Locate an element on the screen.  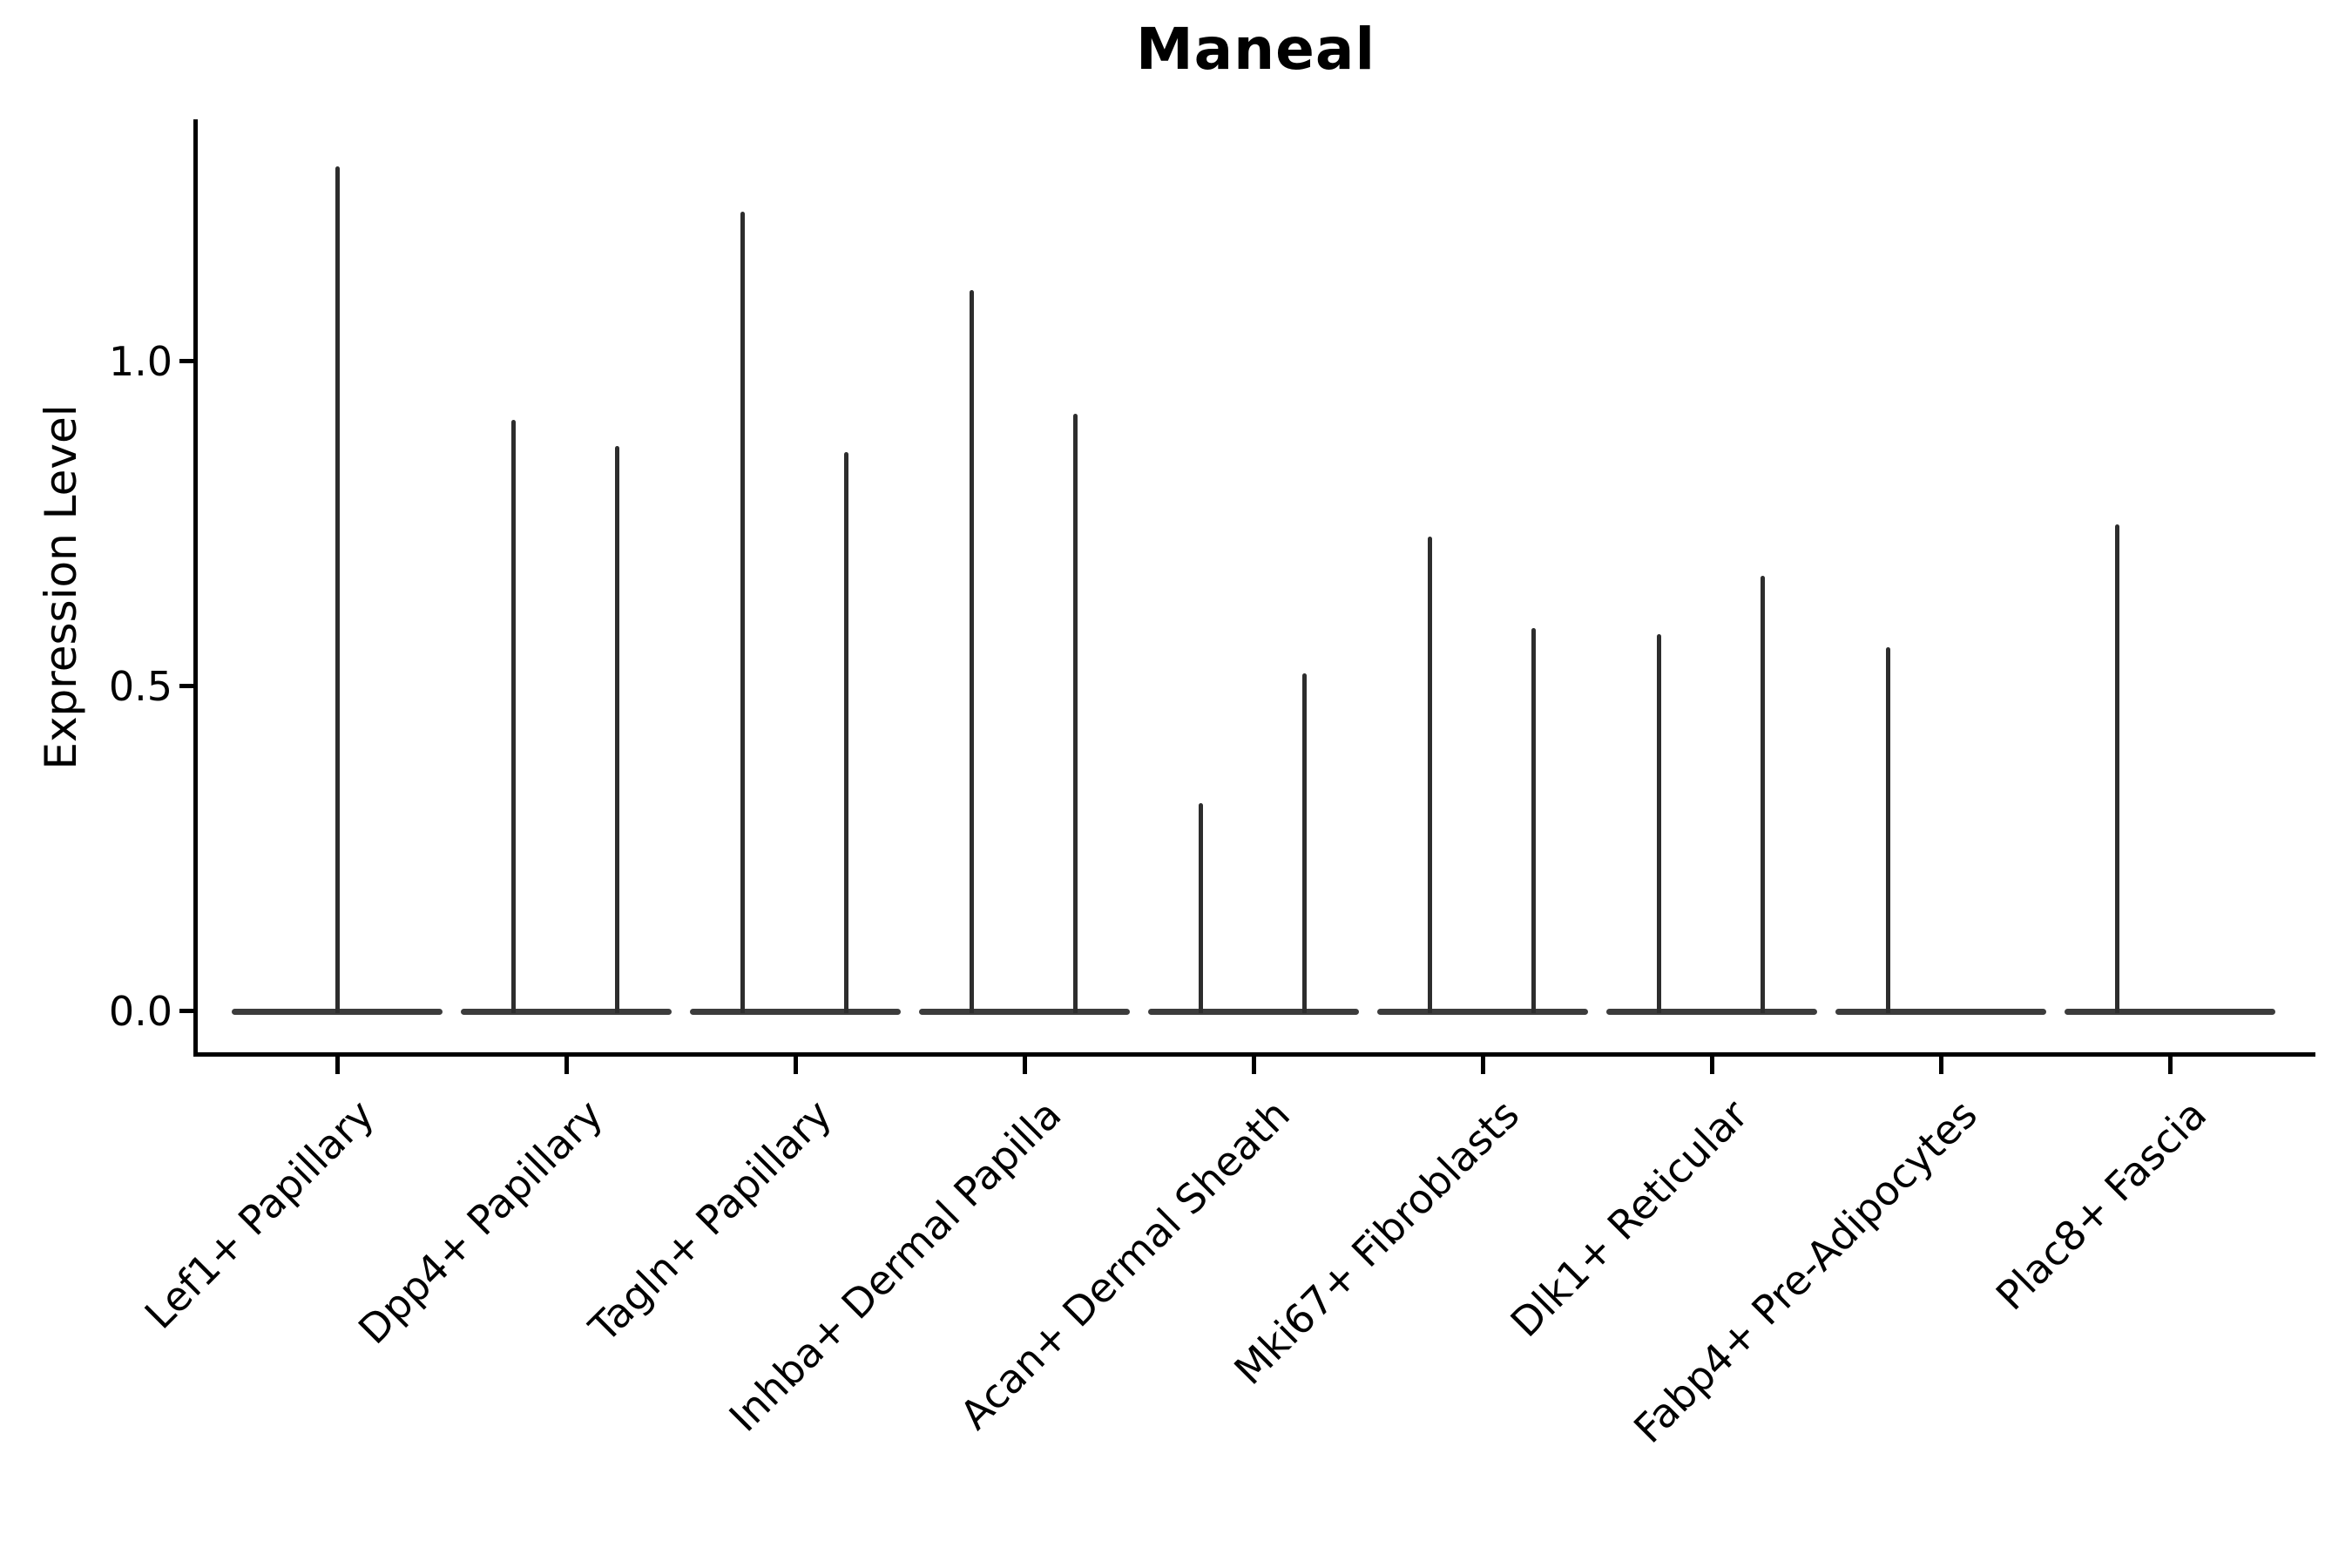
x-tick-label: Tagln+ Papillary is located at coordinates (710, 1221).